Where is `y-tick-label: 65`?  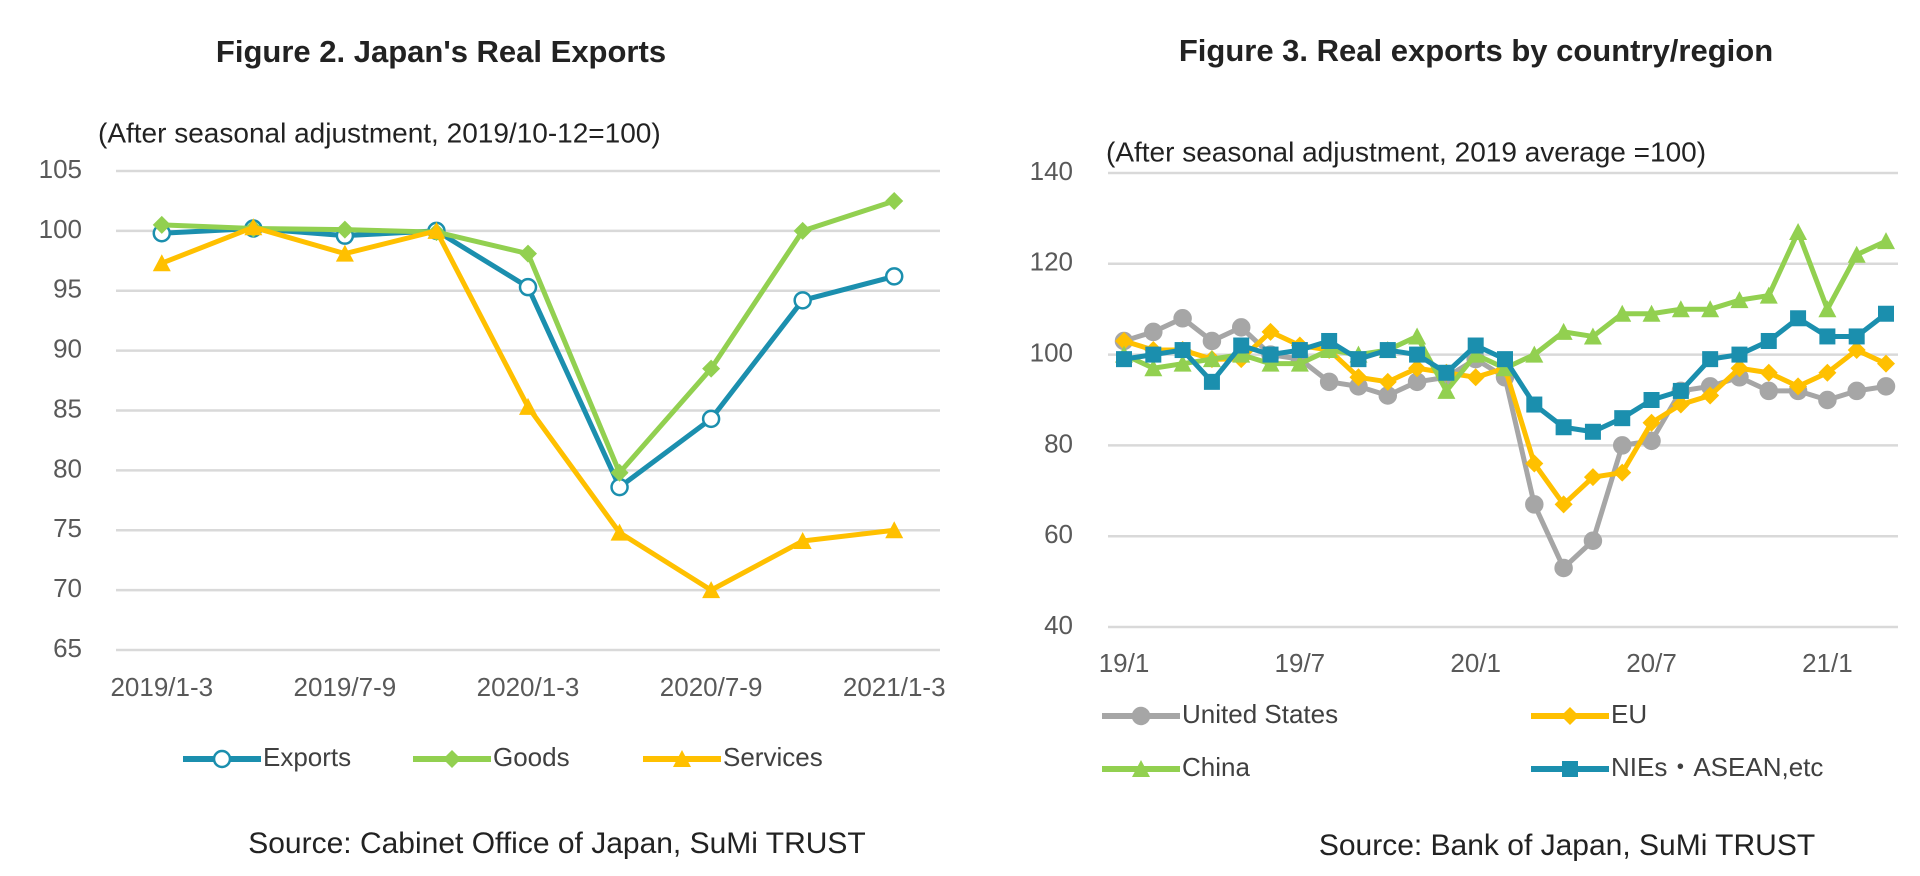
y-tick-label: 65 is located at coordinates (67, 648).